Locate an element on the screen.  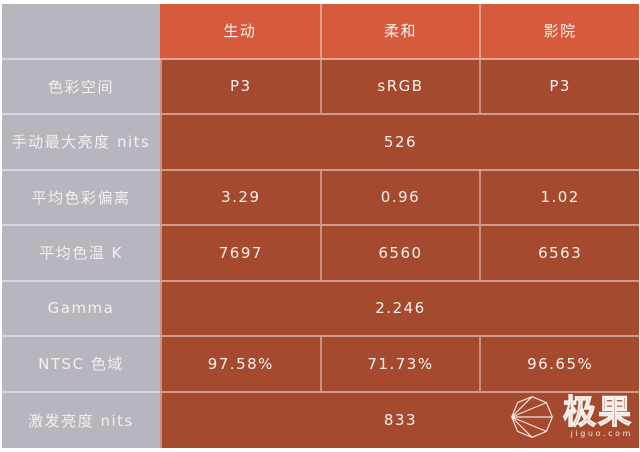
corner-cell is located at coordinates (81, 32).